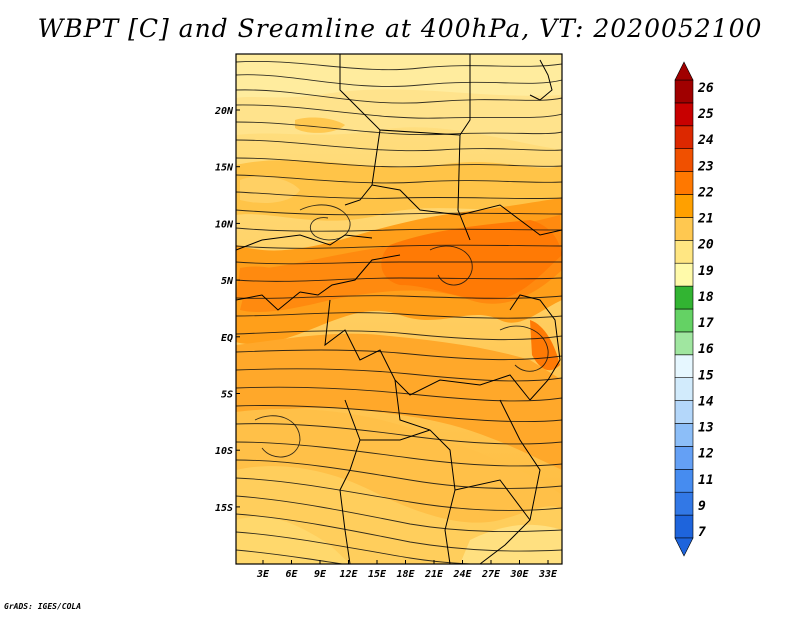 This screenshot has height=618, width=800. What do you see at coordinates (291, 574) in the screenshot?
I see `lon-tick-label: 6E` at bounding box center [291, 574].